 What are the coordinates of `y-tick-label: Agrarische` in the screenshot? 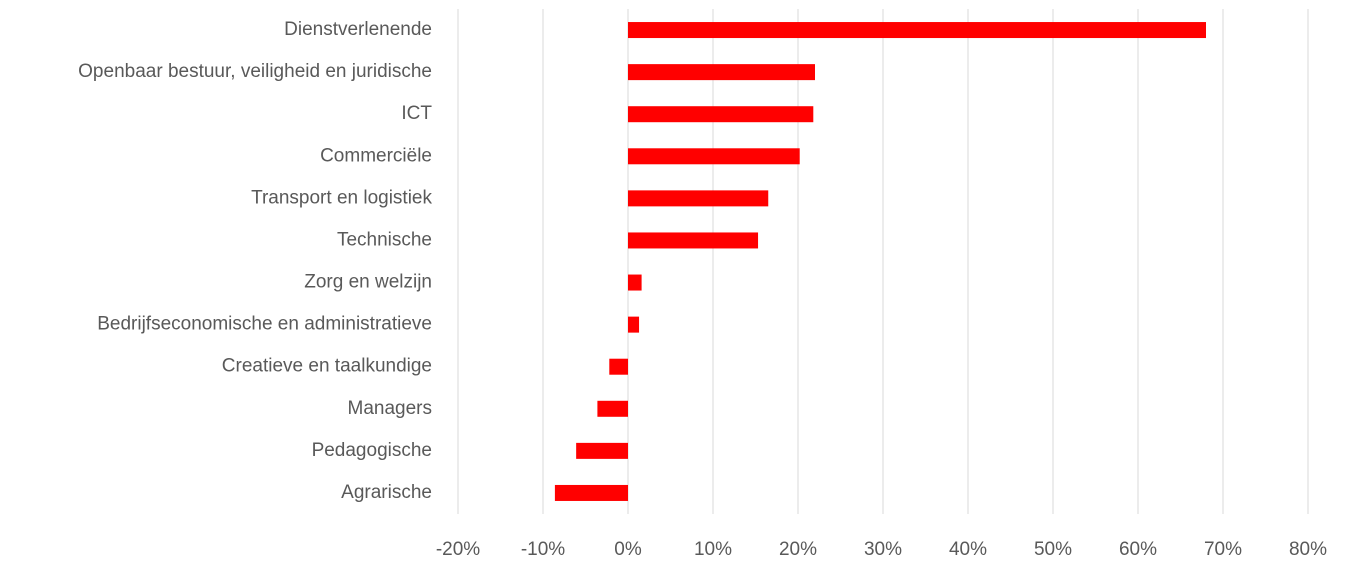 It's located at (386, 492).